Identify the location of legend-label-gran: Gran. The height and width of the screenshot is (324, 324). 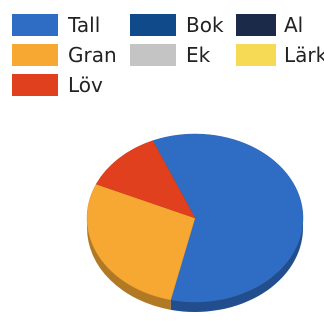
(92, 55).